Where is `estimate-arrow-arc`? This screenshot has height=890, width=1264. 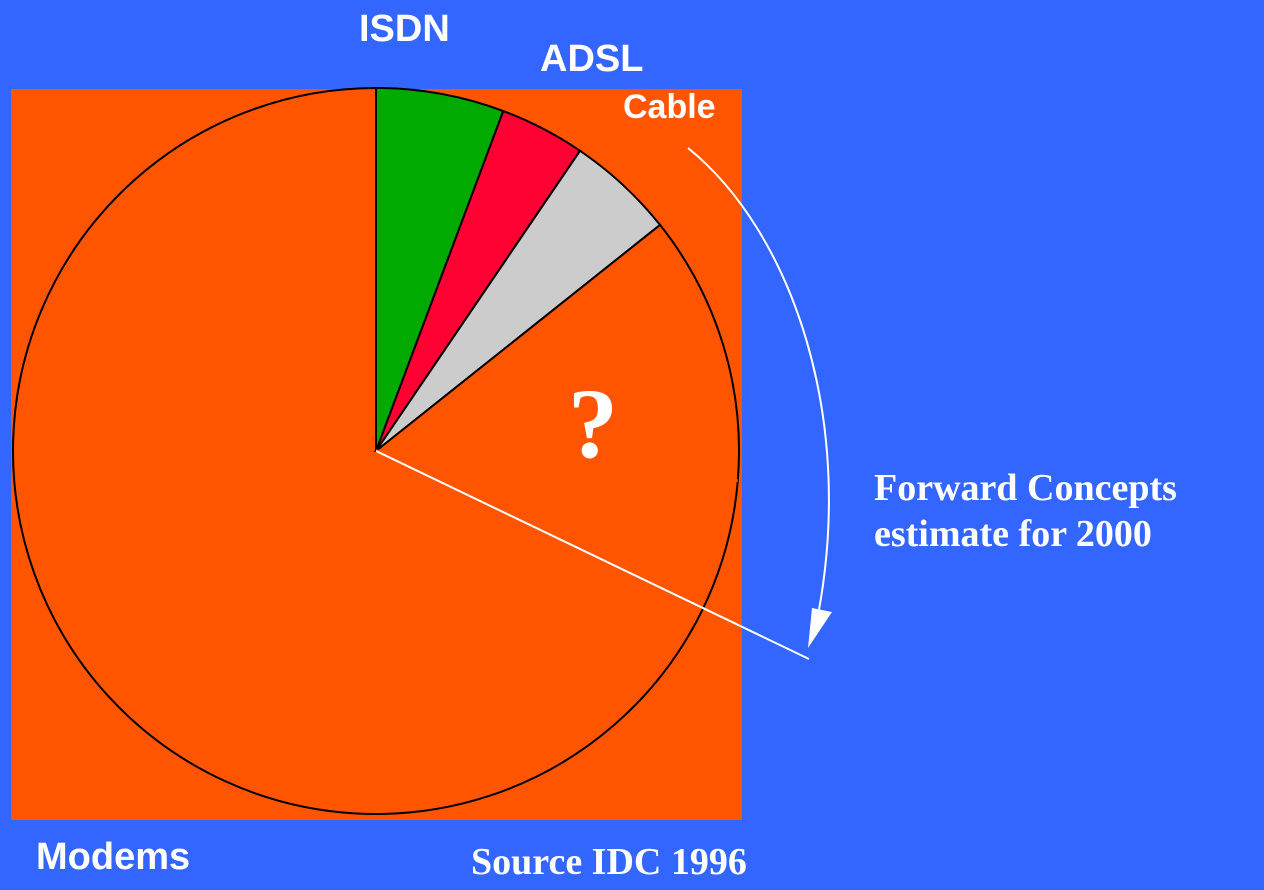
estimate-arrow-arc is located at coordinates (758, 389).